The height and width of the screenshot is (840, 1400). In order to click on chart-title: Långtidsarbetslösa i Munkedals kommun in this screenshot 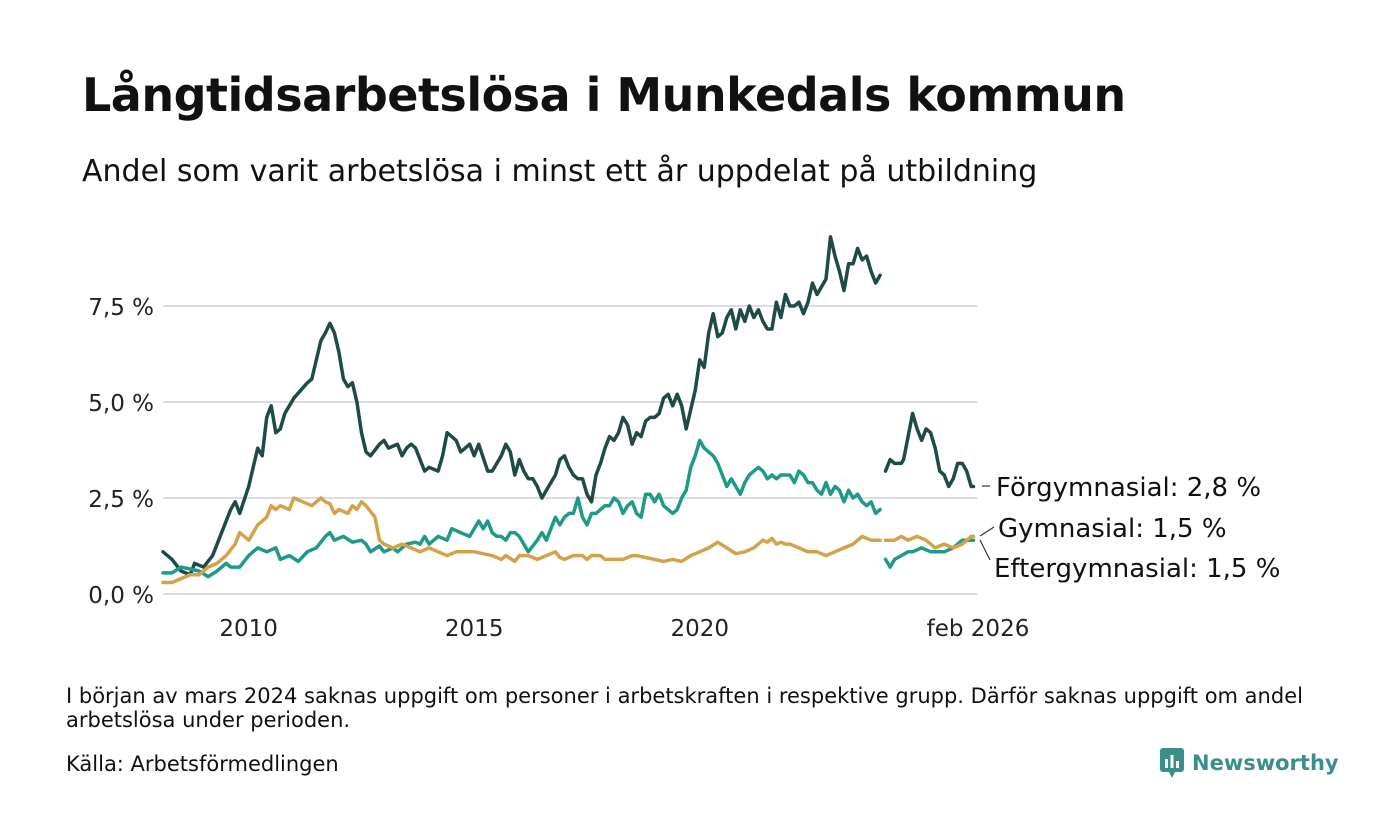, I will do `click(604, 95)`.